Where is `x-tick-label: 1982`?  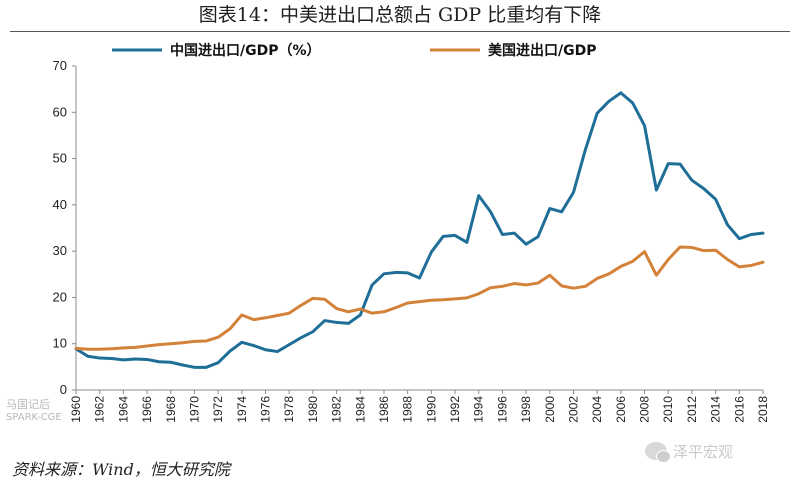
x-tick-label: 1982 is located at coordinates (337, 409).